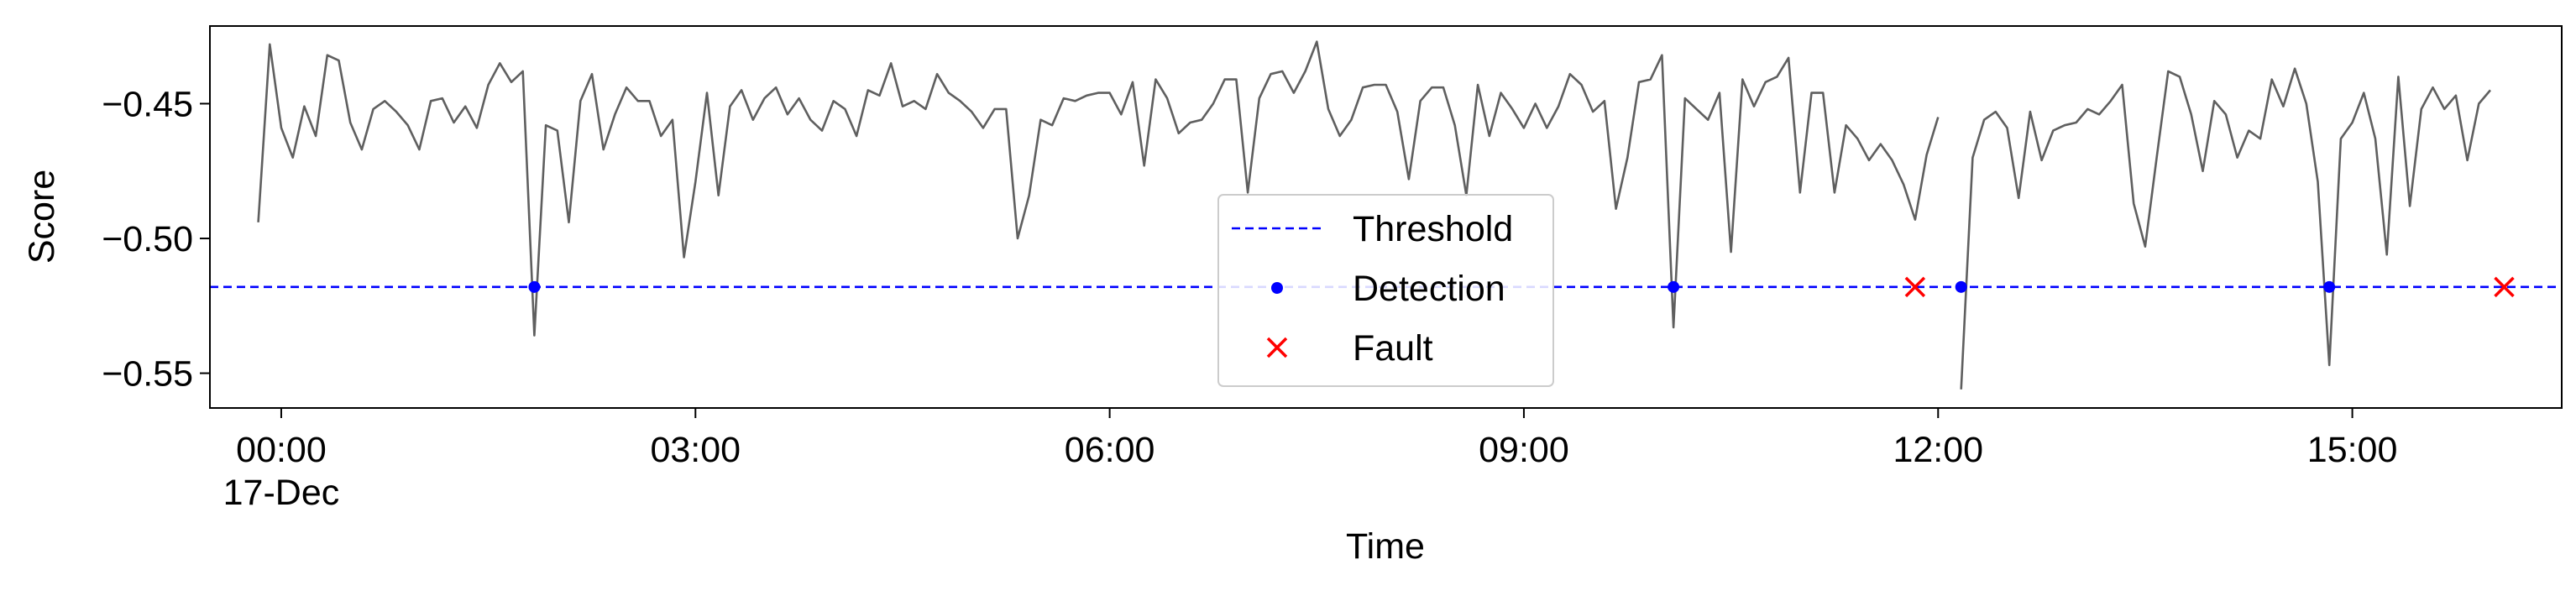  I want to click on x-axis-label: Time, so click(1386, 546).